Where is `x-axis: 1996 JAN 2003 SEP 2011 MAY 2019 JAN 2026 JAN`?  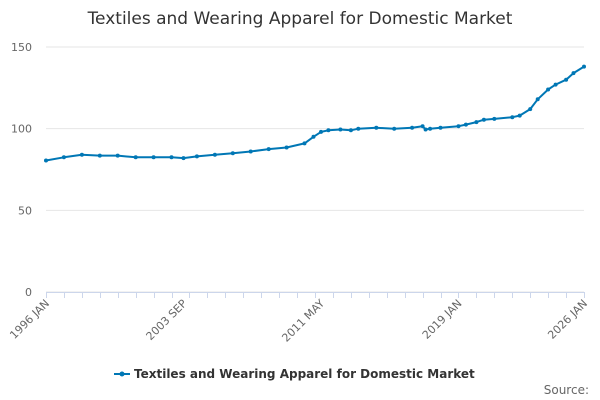 x-axis: 1996 JAN 2003 SEP 2011 MAY 2019 JAN 2026 JAN is located at coordinates (298, 318).